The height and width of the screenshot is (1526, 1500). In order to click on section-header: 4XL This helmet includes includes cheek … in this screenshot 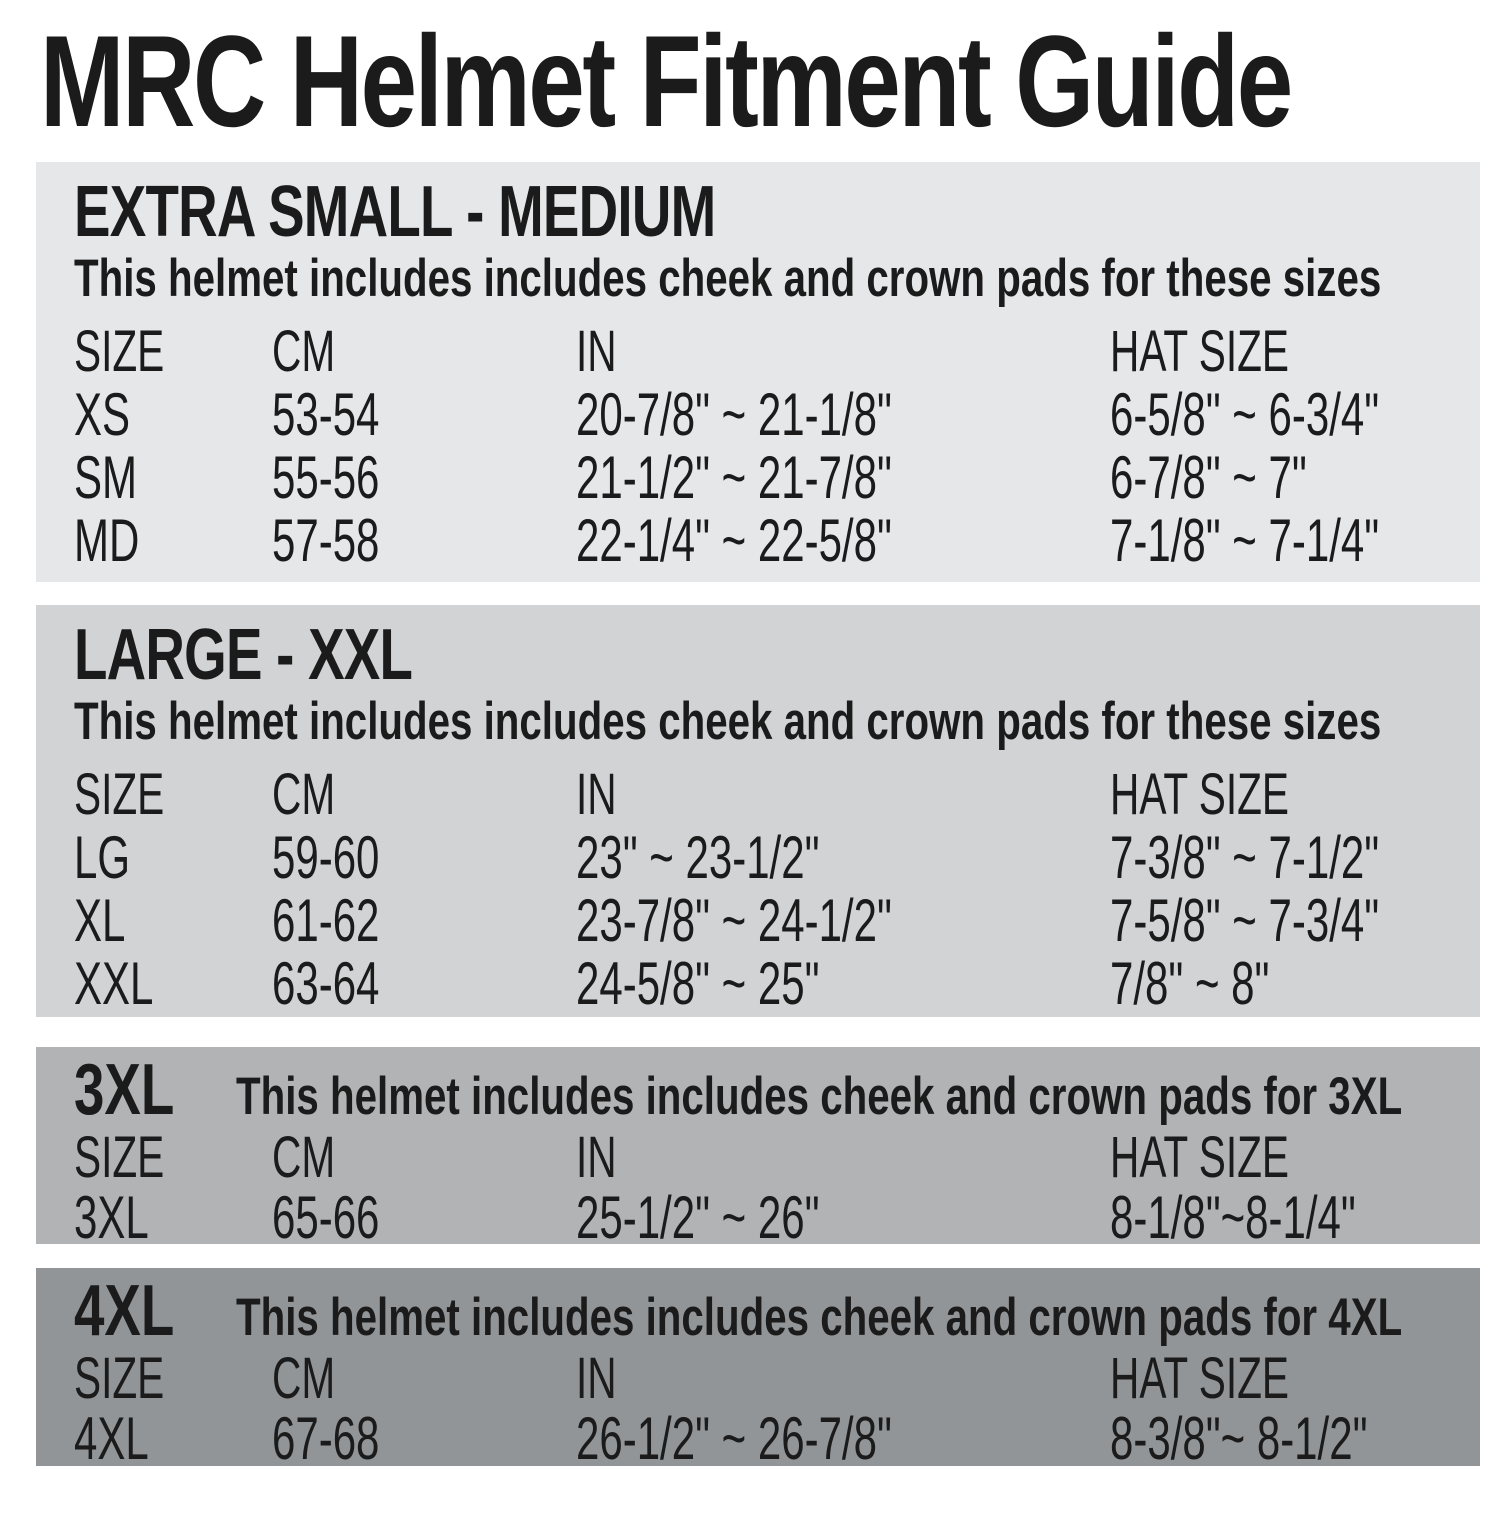, I will do `click(772, 1308)`.